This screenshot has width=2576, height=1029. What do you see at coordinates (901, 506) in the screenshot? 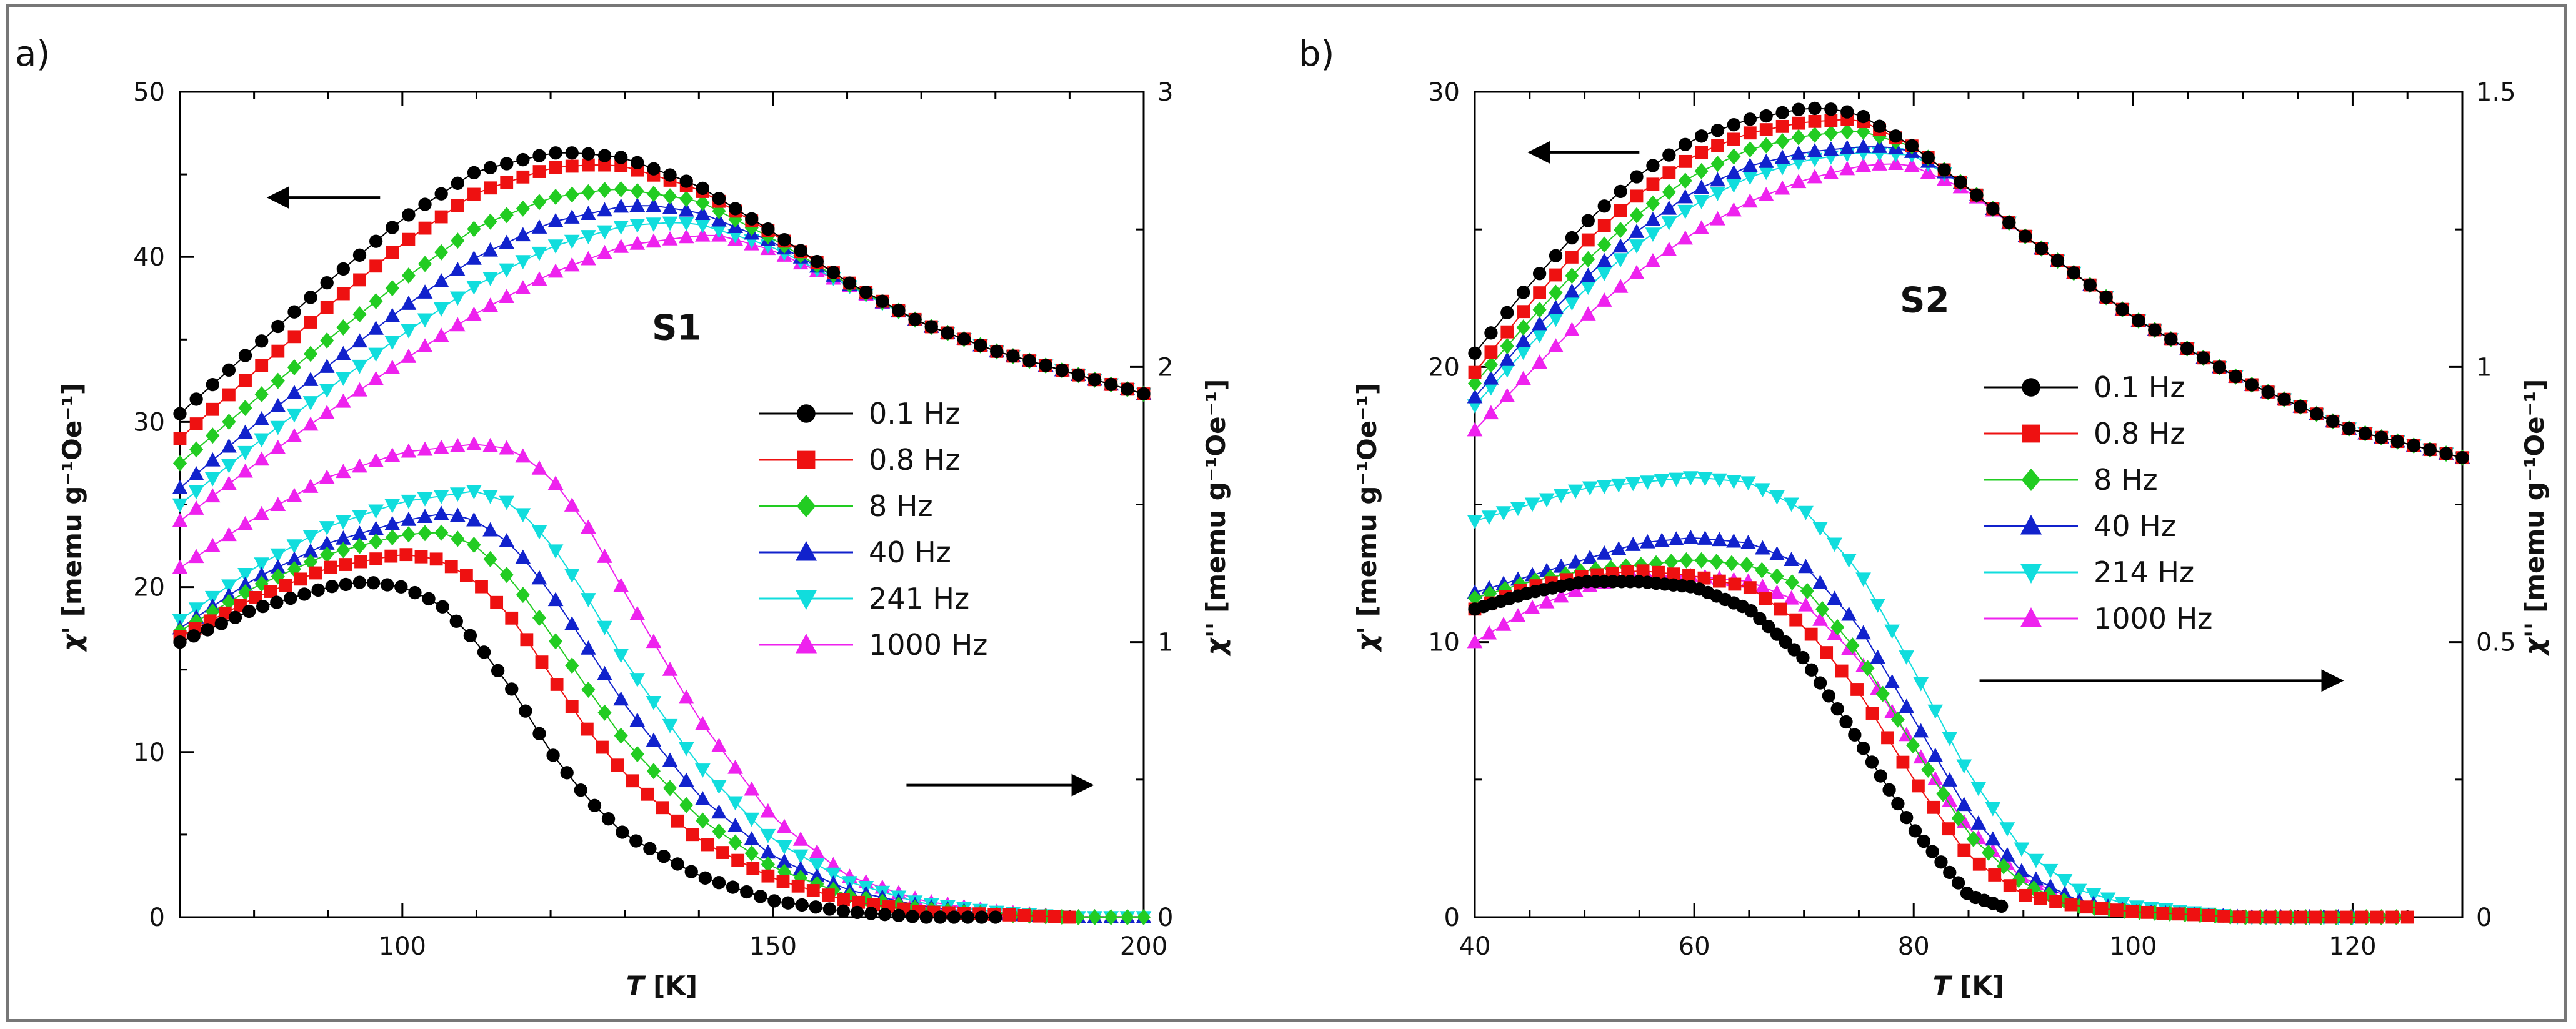
I see `legend-label: 8 Hz` at bounding box center [901, 506].